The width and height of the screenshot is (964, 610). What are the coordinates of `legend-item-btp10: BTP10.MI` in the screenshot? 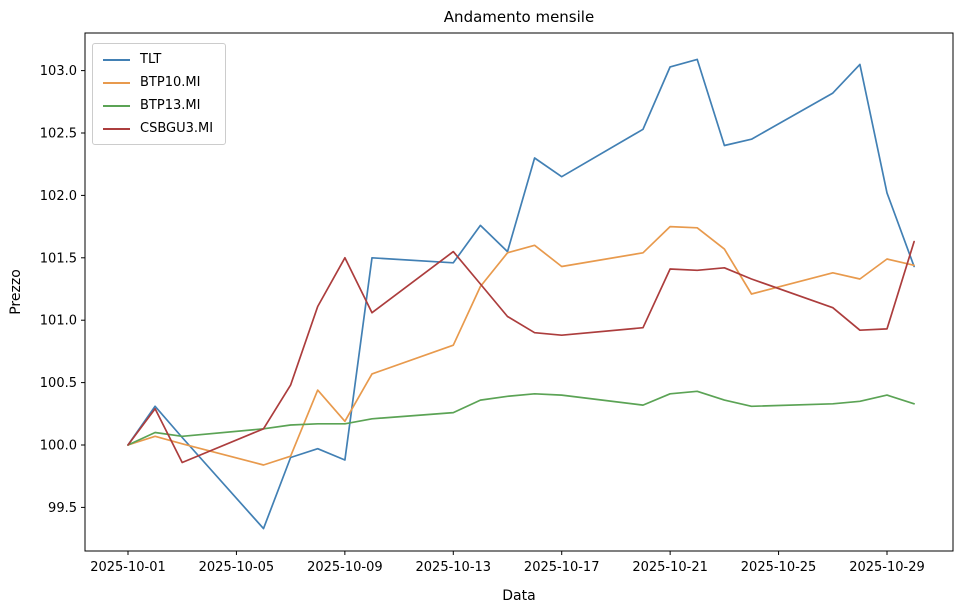 It's located at (158, 82).